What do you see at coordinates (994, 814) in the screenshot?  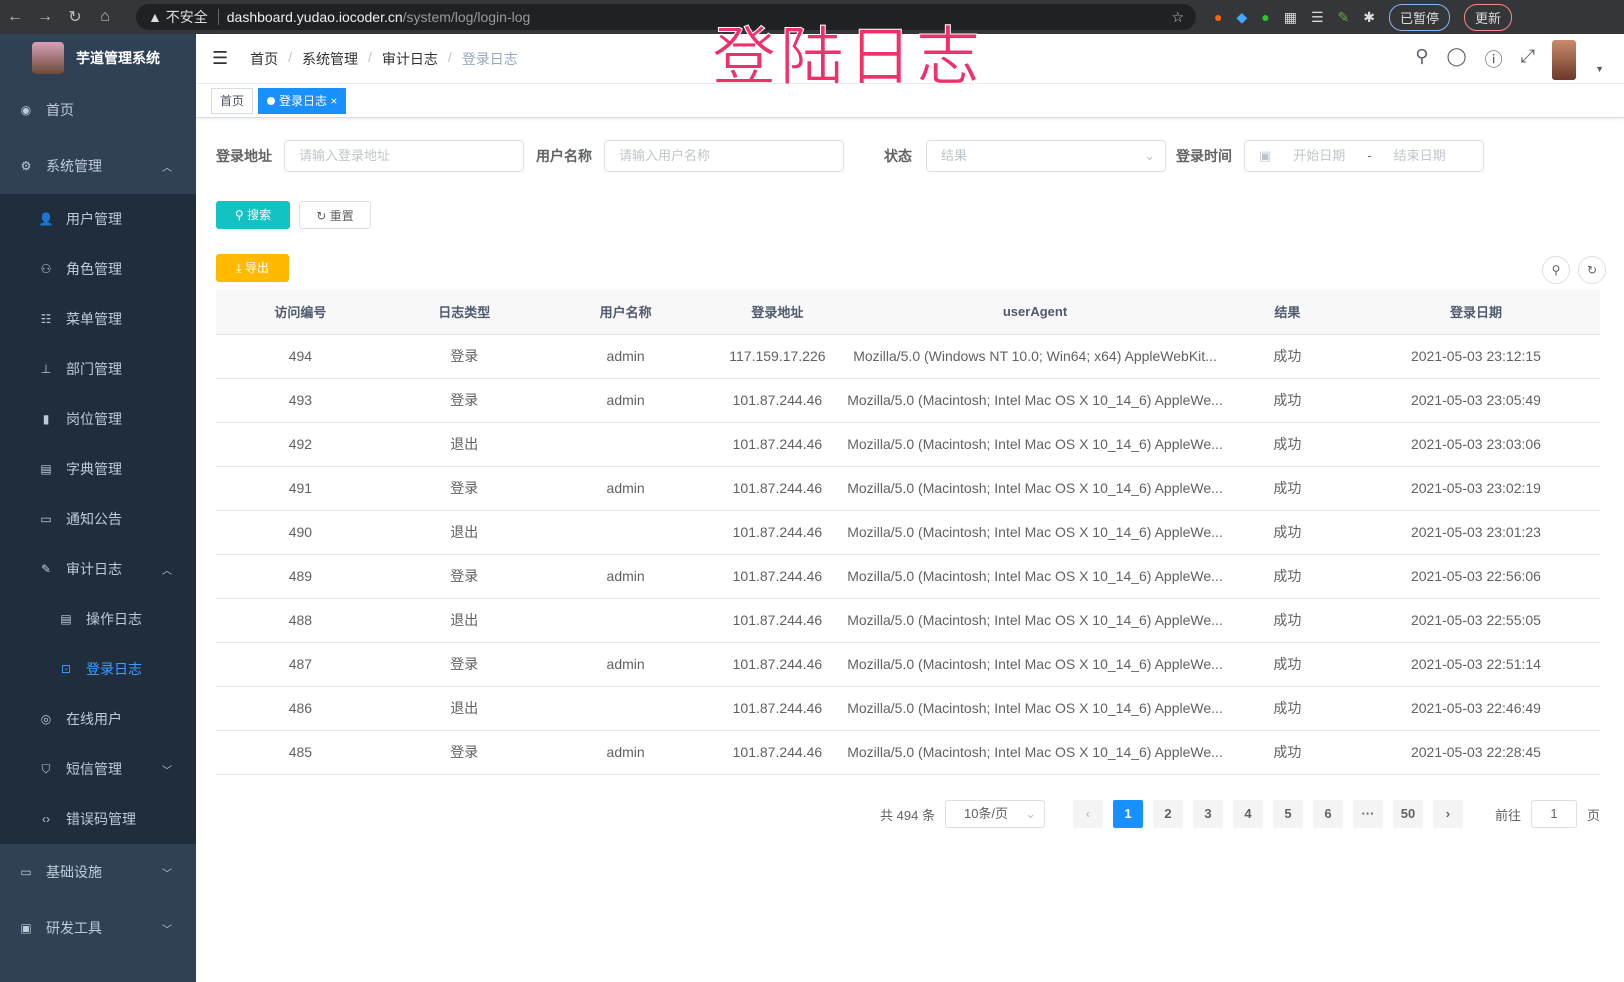 I see `page-size-select: 10条/页 ⌄` at bounding box center [994, 814].